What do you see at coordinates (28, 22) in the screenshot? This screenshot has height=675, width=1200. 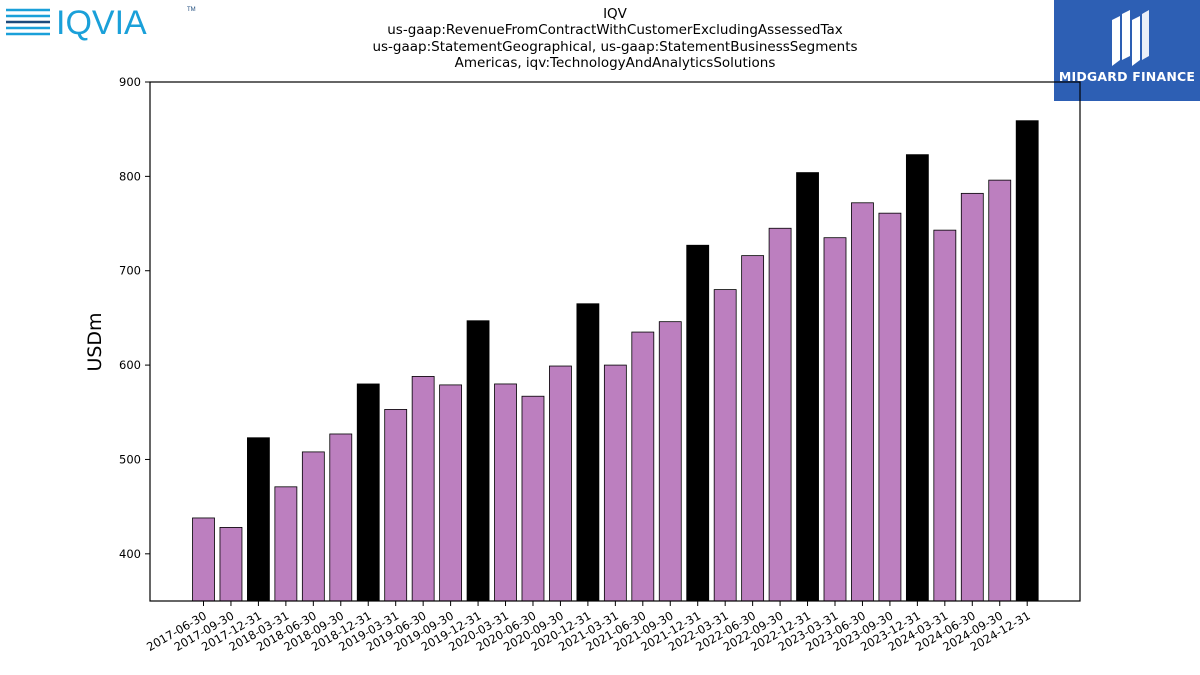 I see `iqvia-logo-lines-icon` at bounding box center [28, 22].